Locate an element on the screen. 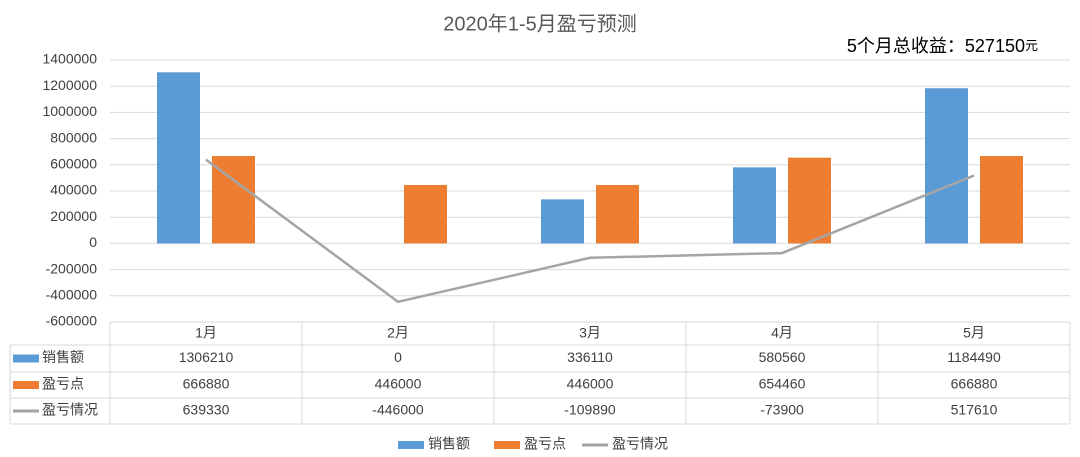 Image resolution: width=1080 pixels, height=457 pixels. y-tick-label: 1400000 is located at coordinates (69, 59).